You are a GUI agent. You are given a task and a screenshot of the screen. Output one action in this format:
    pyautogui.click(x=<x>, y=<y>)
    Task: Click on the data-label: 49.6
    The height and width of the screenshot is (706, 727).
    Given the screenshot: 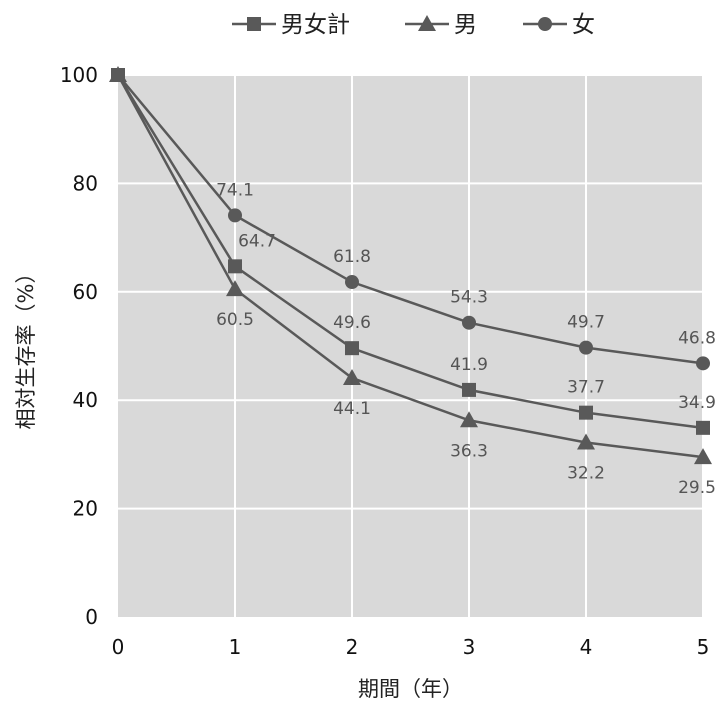 What is the action you would take?
    pyautogui.click(x=352, y=323)
    